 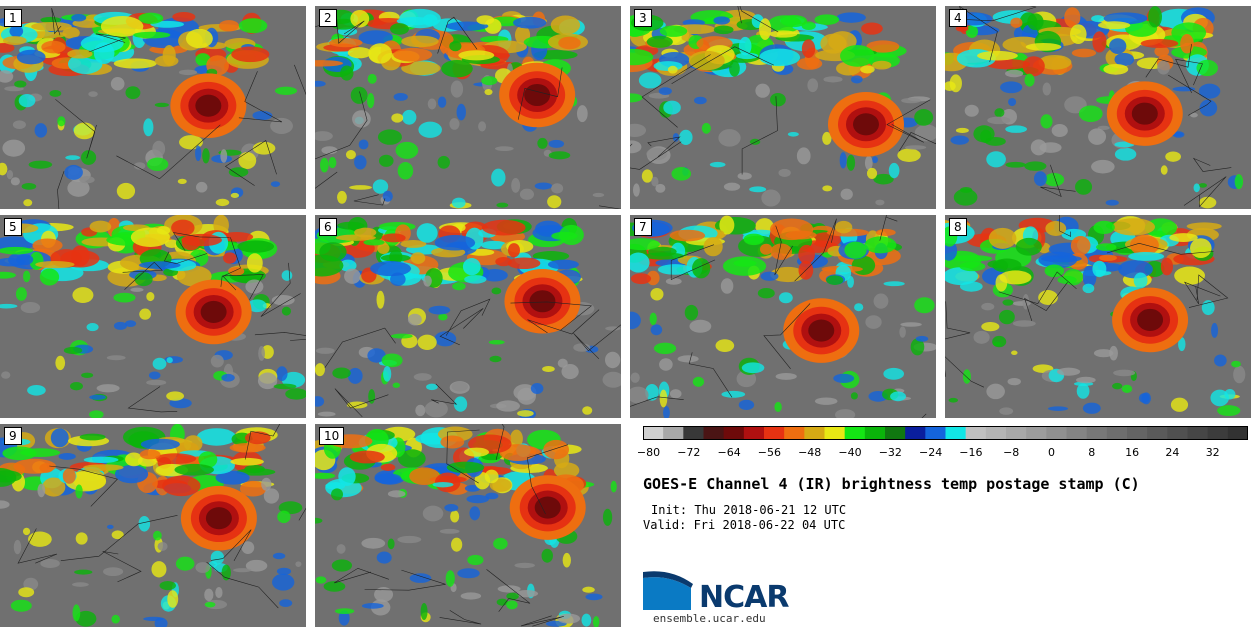 I want to click on colorbar, so click(x=945, y=433).